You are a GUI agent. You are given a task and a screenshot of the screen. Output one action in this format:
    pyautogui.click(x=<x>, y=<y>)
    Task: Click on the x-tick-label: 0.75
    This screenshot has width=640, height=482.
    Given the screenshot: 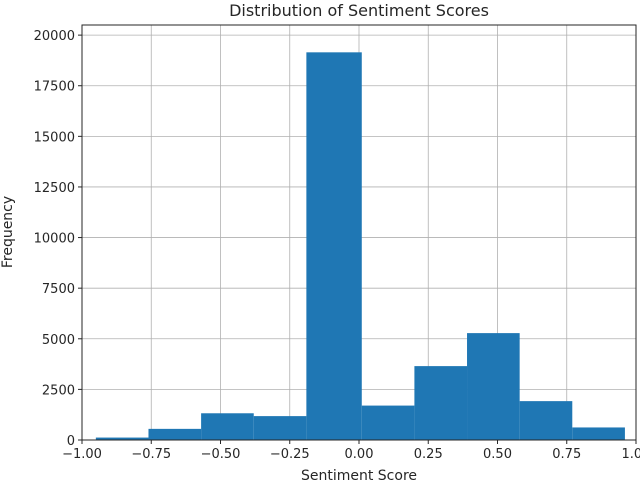 What is the action you would take?
    pyautogui.click(x=566, y=454)
    